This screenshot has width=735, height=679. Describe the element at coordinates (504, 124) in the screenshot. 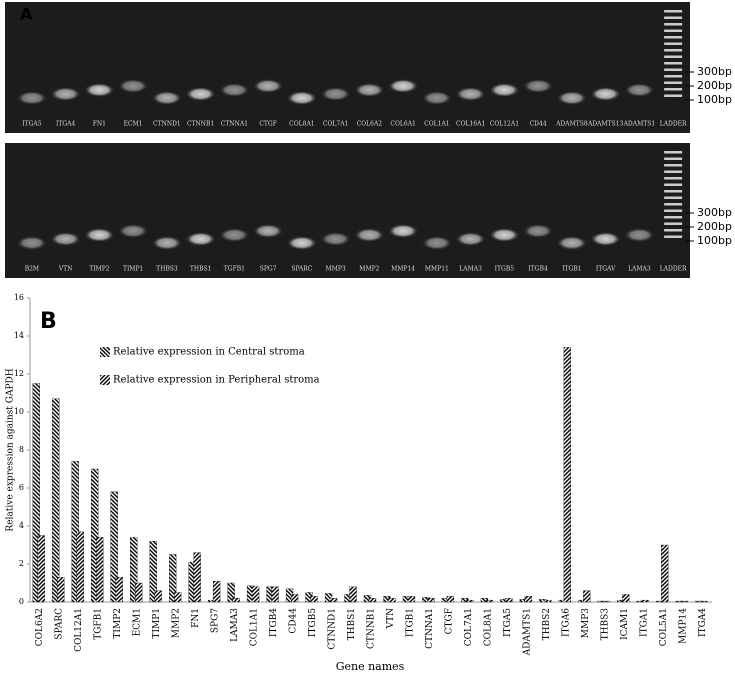

I see `lane-label: COL12A1` at that location.